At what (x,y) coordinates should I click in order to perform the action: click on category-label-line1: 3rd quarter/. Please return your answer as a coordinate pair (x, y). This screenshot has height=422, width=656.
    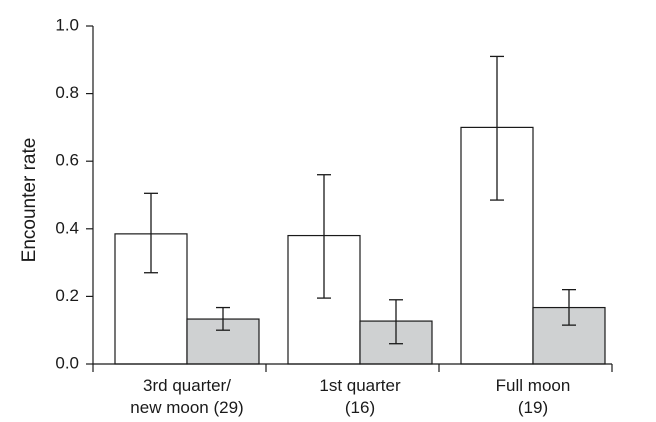
    Looking at the image, I should click on (187, 385).